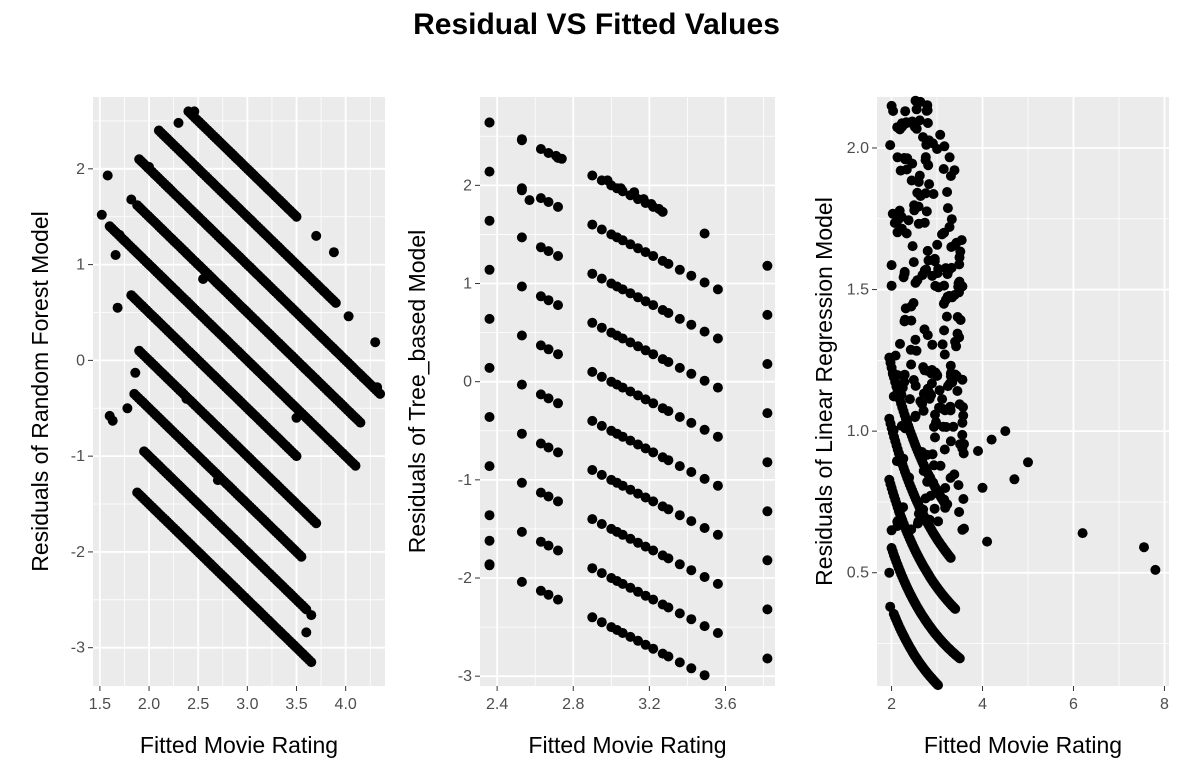 The width and height of the screenshot is (1193, 774). What do you see at coordinates (824, 391) in the screenshot?
I see `y-axis-label: Residuals of Linear Regression Model` at bounding box center [824, 391].